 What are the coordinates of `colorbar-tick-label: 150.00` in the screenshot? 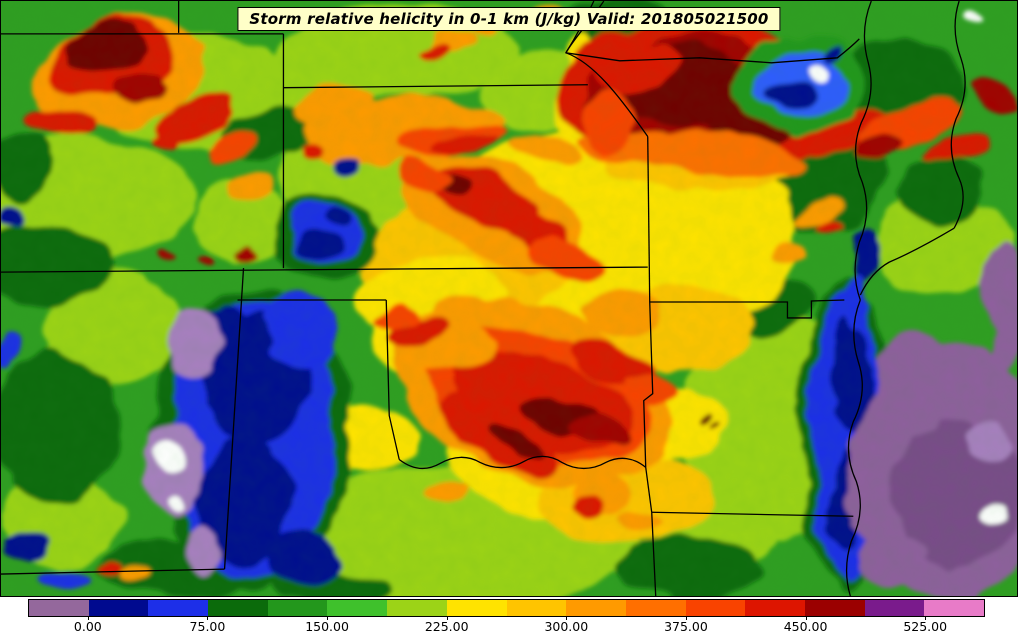 It's located at (327, 626).